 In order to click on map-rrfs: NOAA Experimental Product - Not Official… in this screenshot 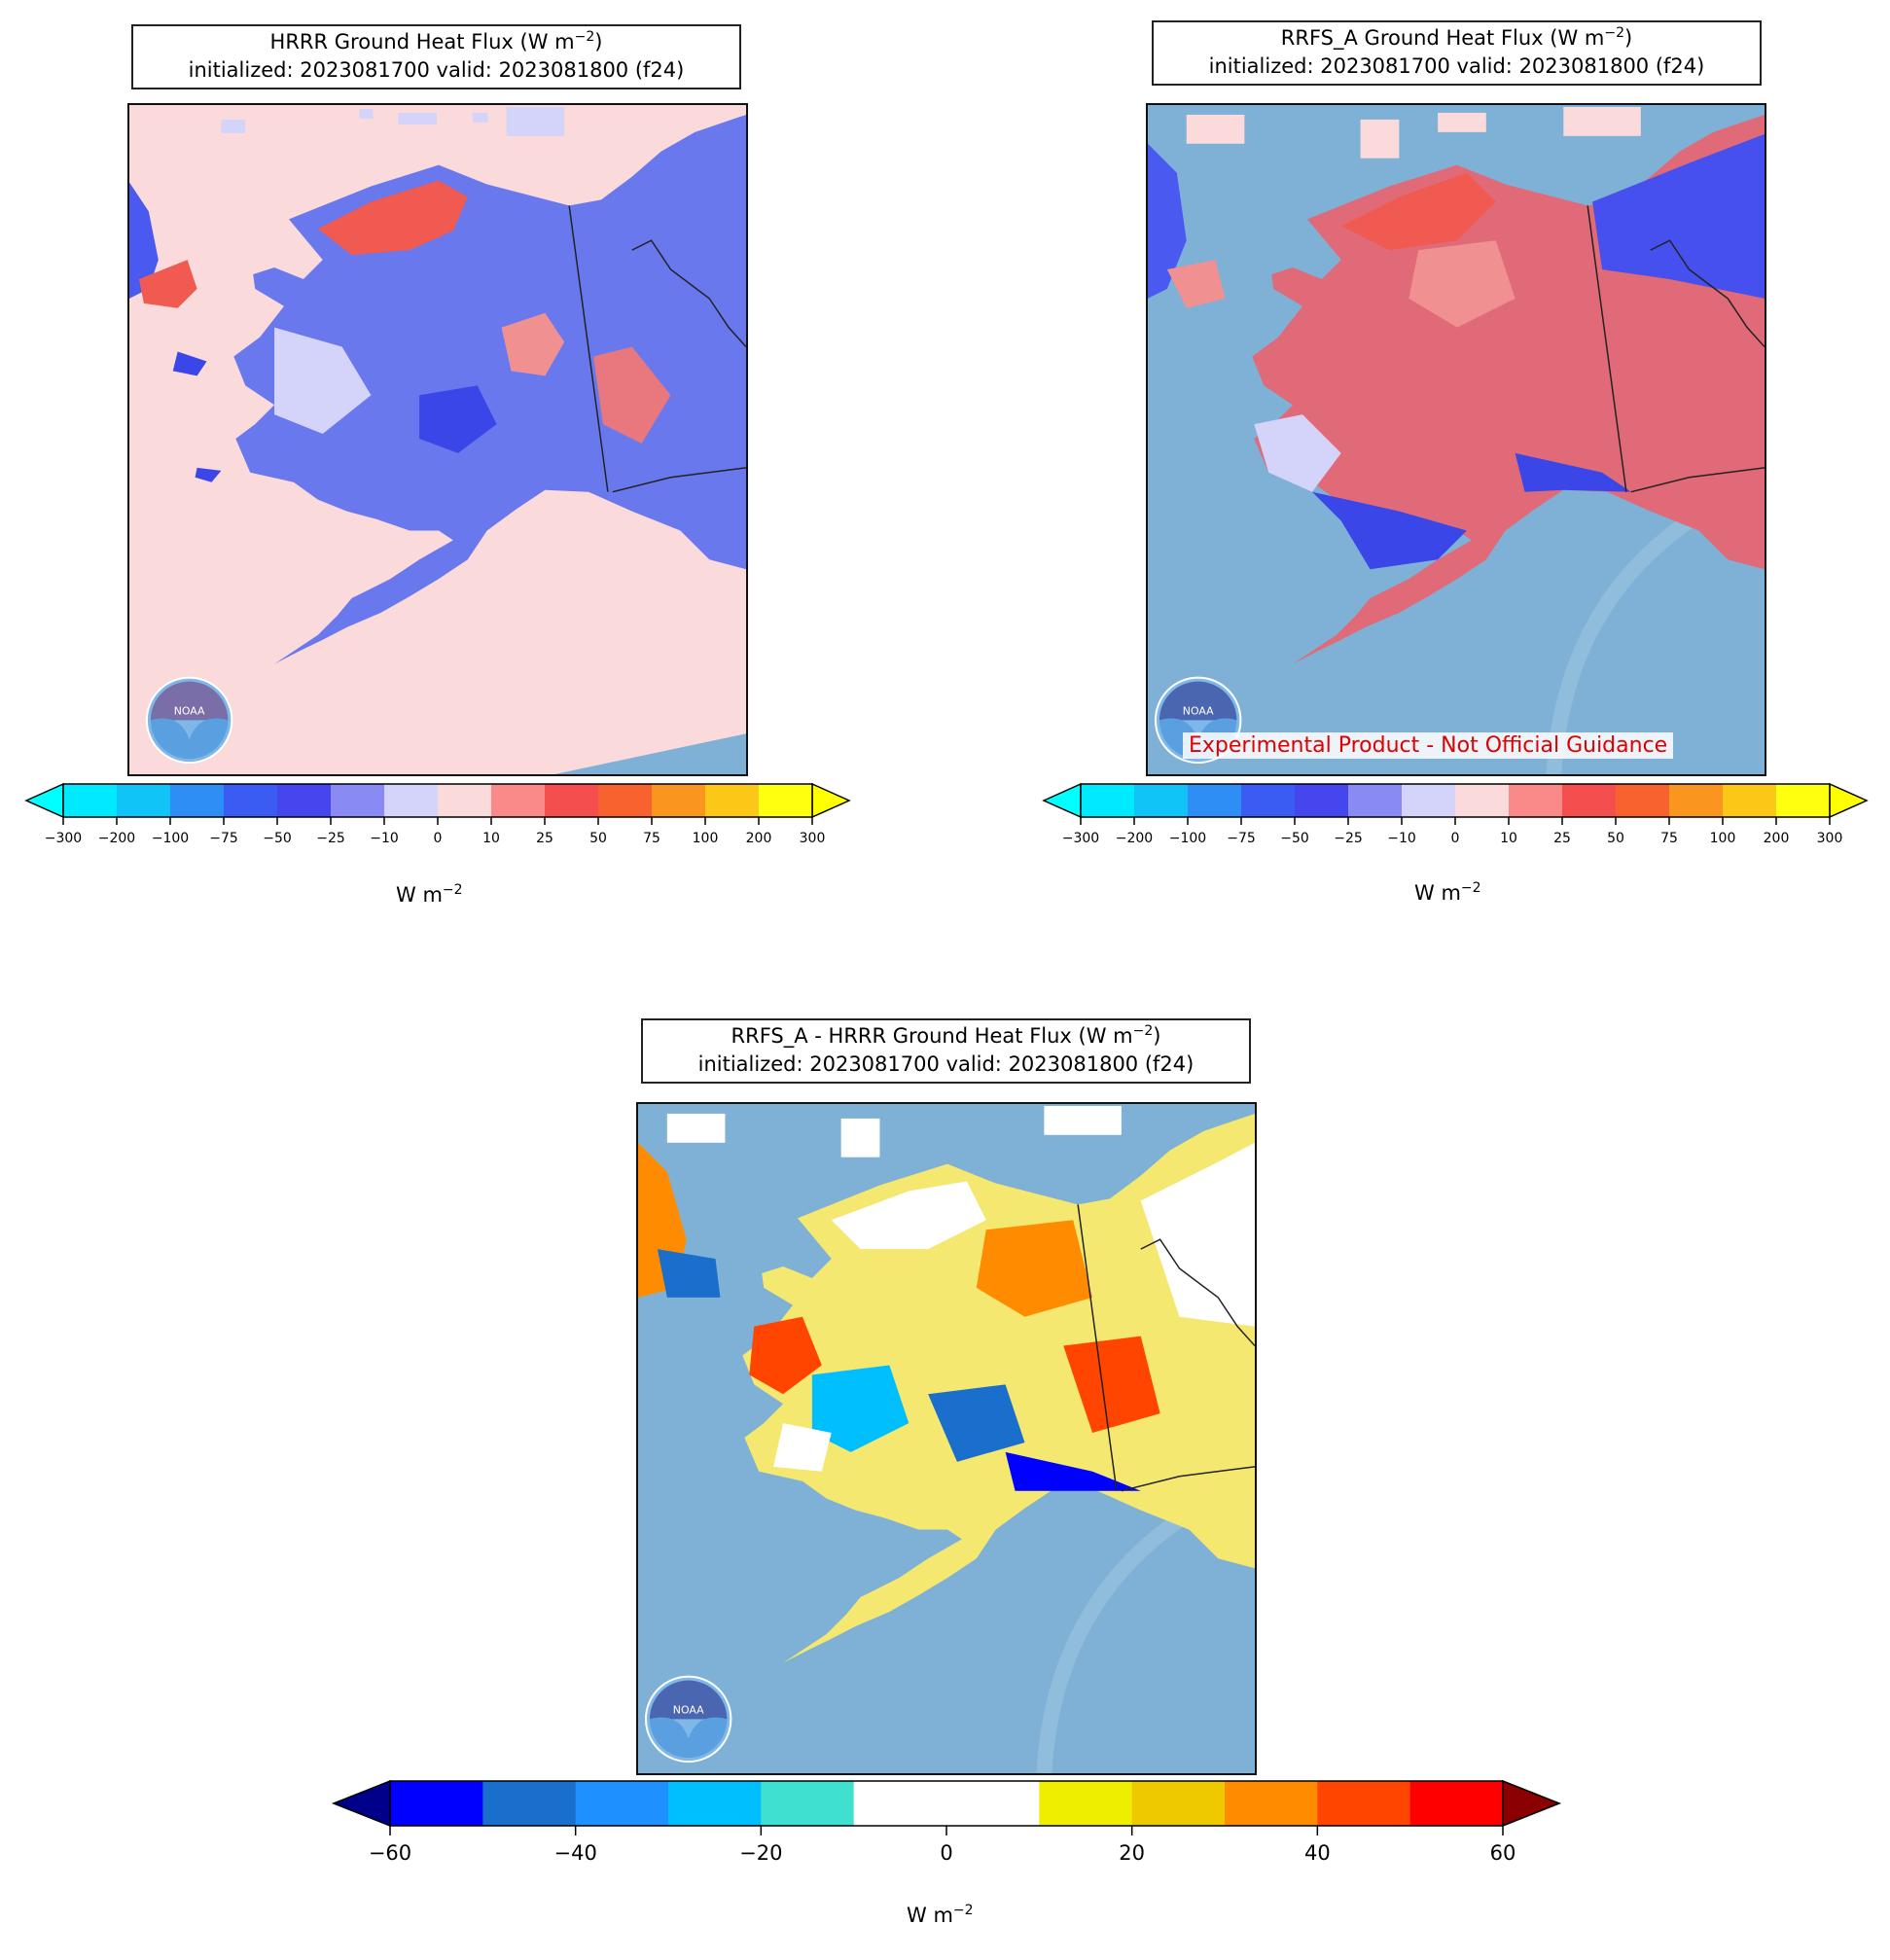, I will do `click(1456, 440)`.